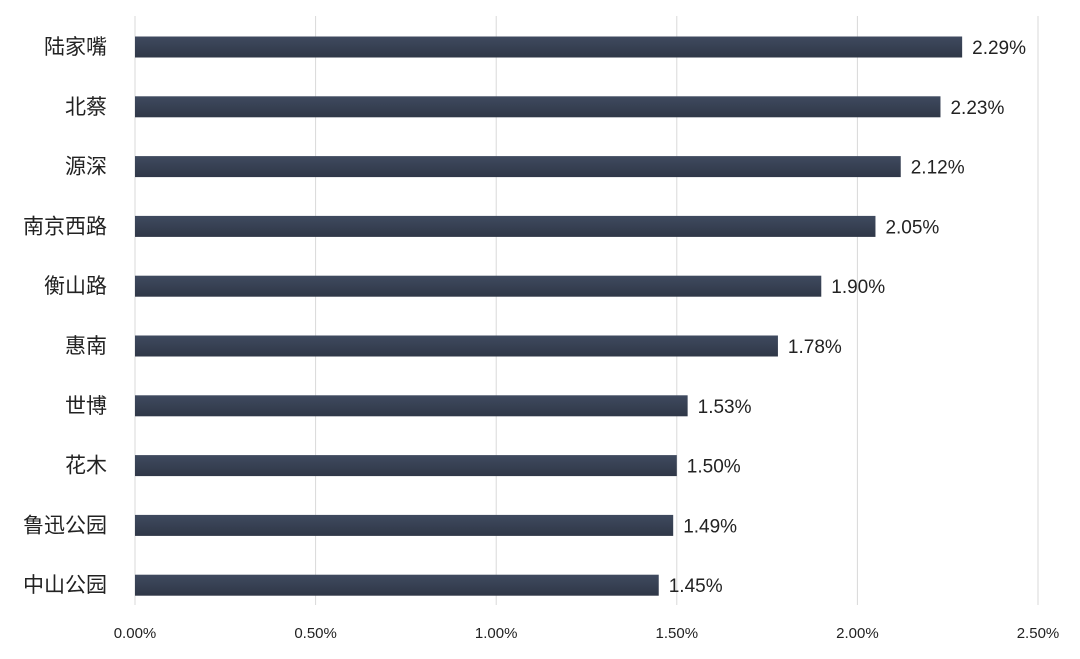 This screenshot has height=659, width=1080. I want to click on category-label: 陆家嘴, so click(75, 47).